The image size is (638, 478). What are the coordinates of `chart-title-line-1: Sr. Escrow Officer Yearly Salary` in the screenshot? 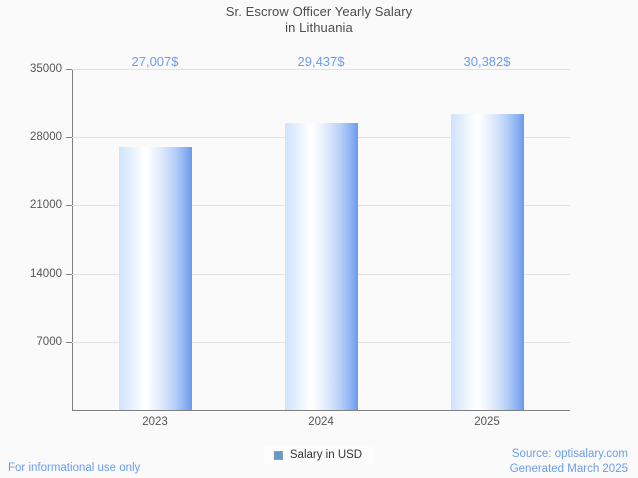 It's located at (319, 11).